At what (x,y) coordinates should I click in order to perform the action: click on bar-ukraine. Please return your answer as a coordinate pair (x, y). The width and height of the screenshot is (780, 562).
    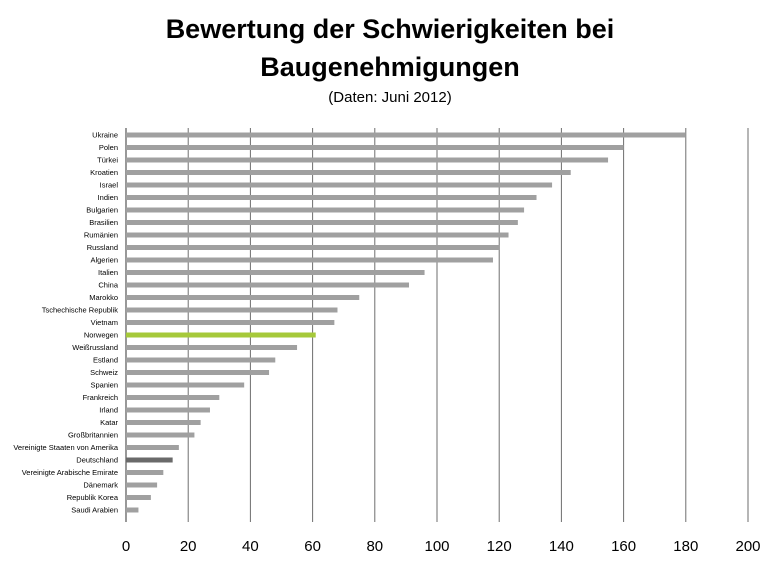
    Looking at the image, I should click on (406, 135).